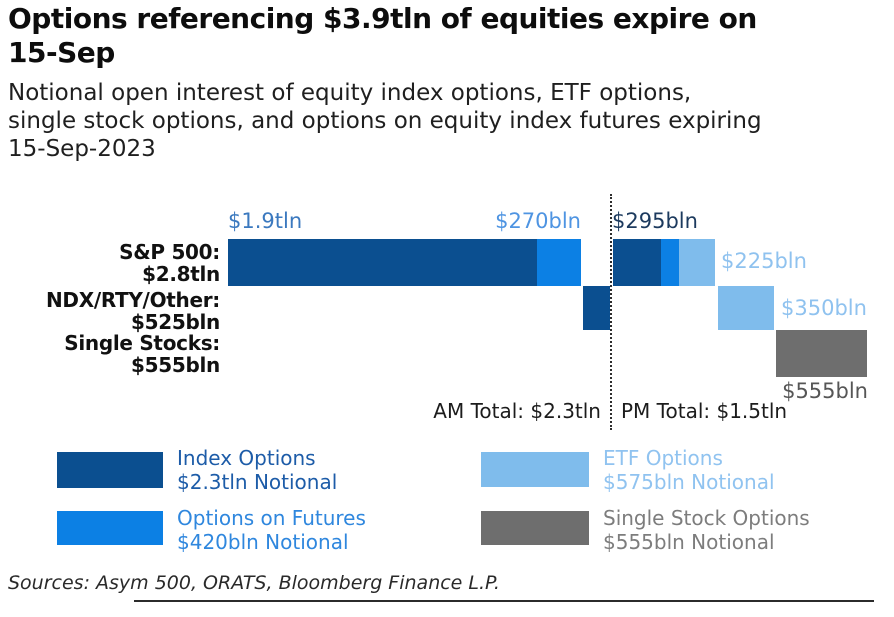 Image resolution: width=894 pixels, height=617 pixels. Describe the element at coordinates (517, 411) in the screenshot. I see `am-total-label: AM Total: $2.3tln` at that location.